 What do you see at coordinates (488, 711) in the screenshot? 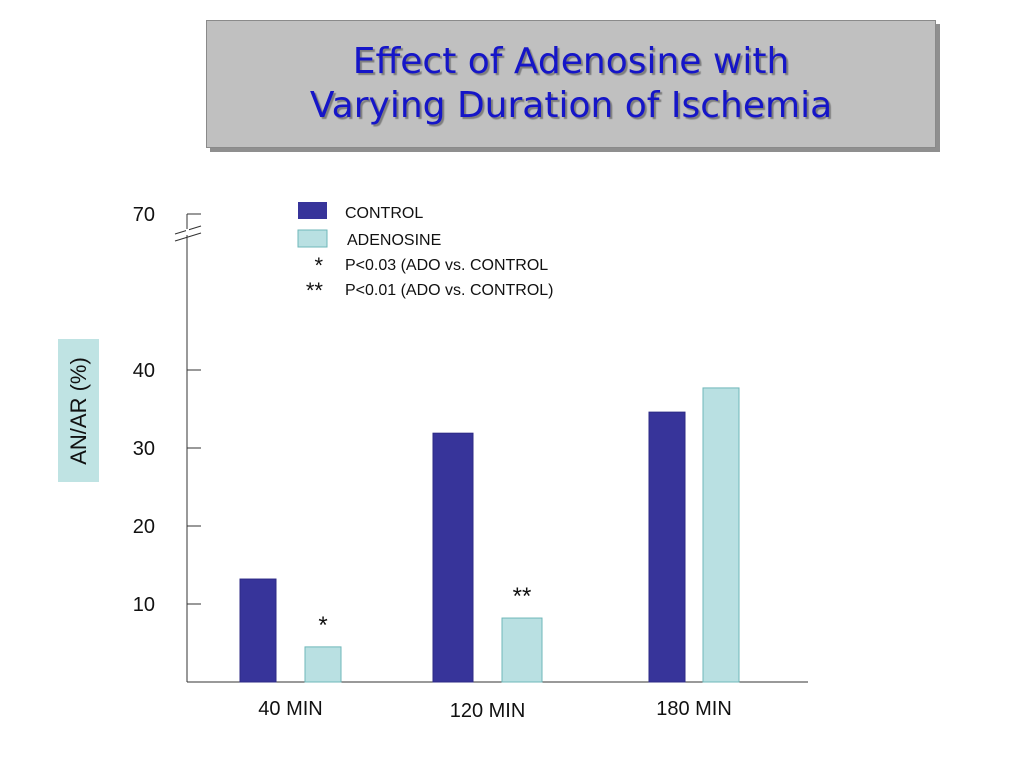
I see `x-tick-label: 120 MIN` at bounding box center [488, 711].